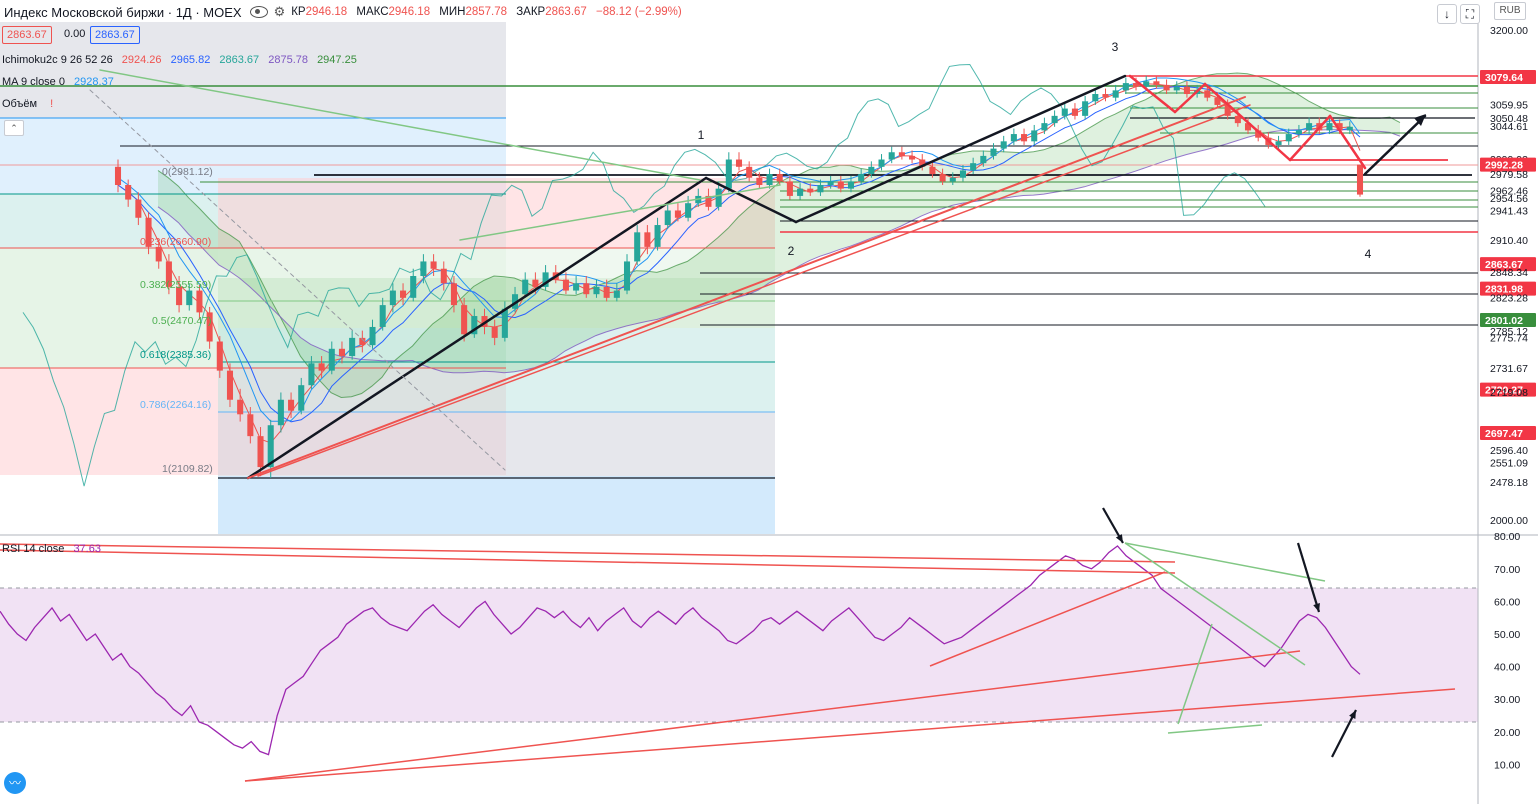 Image resolution: width=1538 pixels, height=804 pixels. What do you see at coordinates (1509, 106) in the screenshot?
I see `price-label-2: 3059.95` at bounding box center [1509, 106].